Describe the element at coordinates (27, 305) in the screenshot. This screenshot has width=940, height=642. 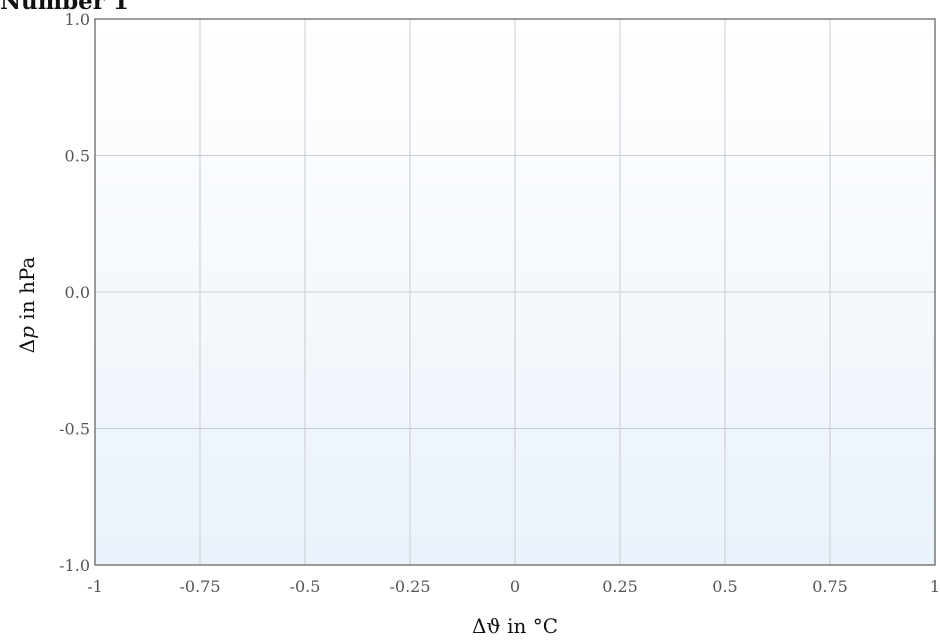
I see `y-axis-label: Δp in hPa` at that location.